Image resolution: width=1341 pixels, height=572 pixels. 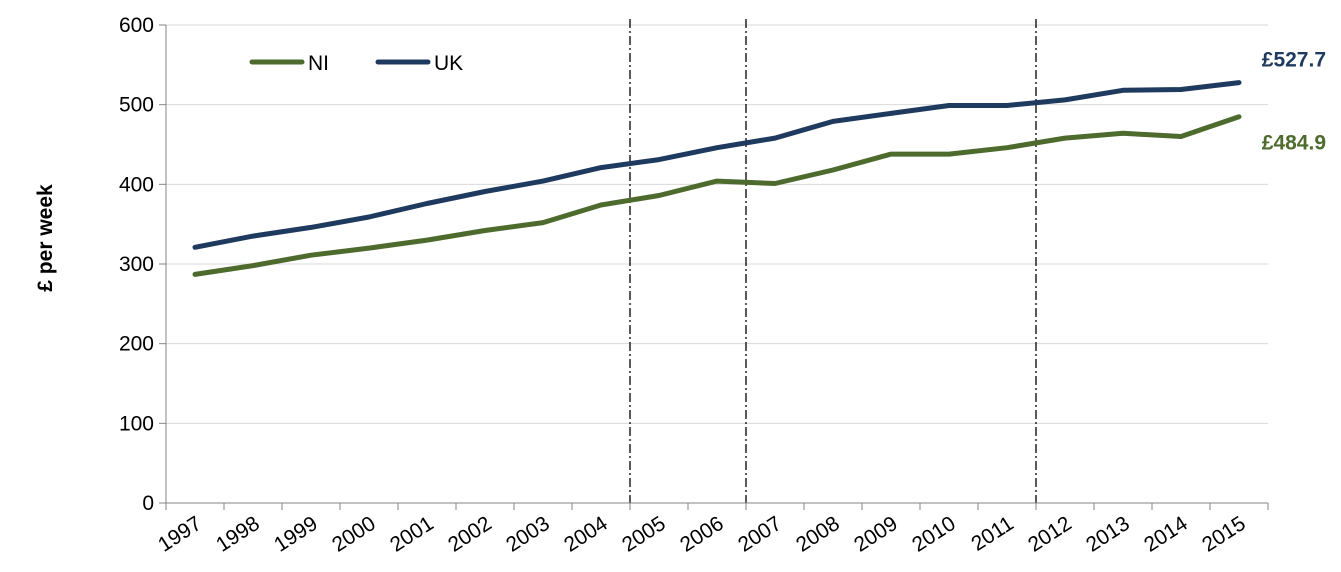 What do you see at coordinates (412, 534) in the screenshot?
I see `x-tick-label: 2001` at bounding box center [412, 534].